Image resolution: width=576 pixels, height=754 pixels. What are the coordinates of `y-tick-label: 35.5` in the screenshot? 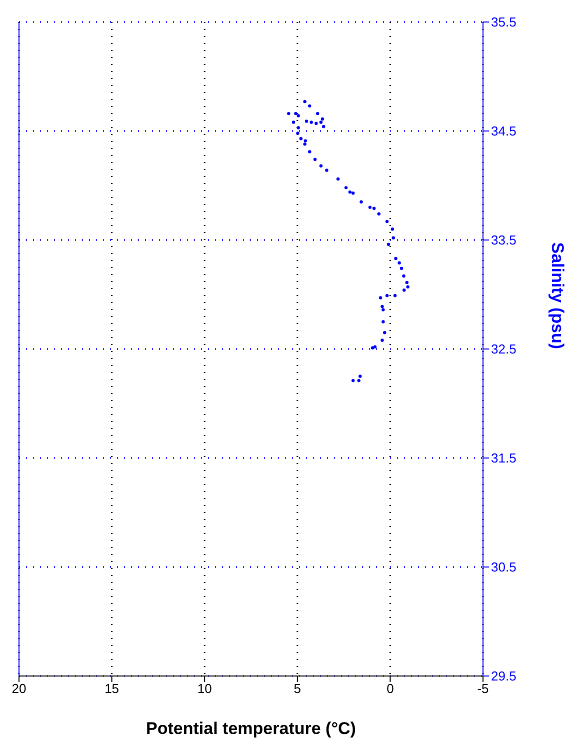 It's located at (503, 22).